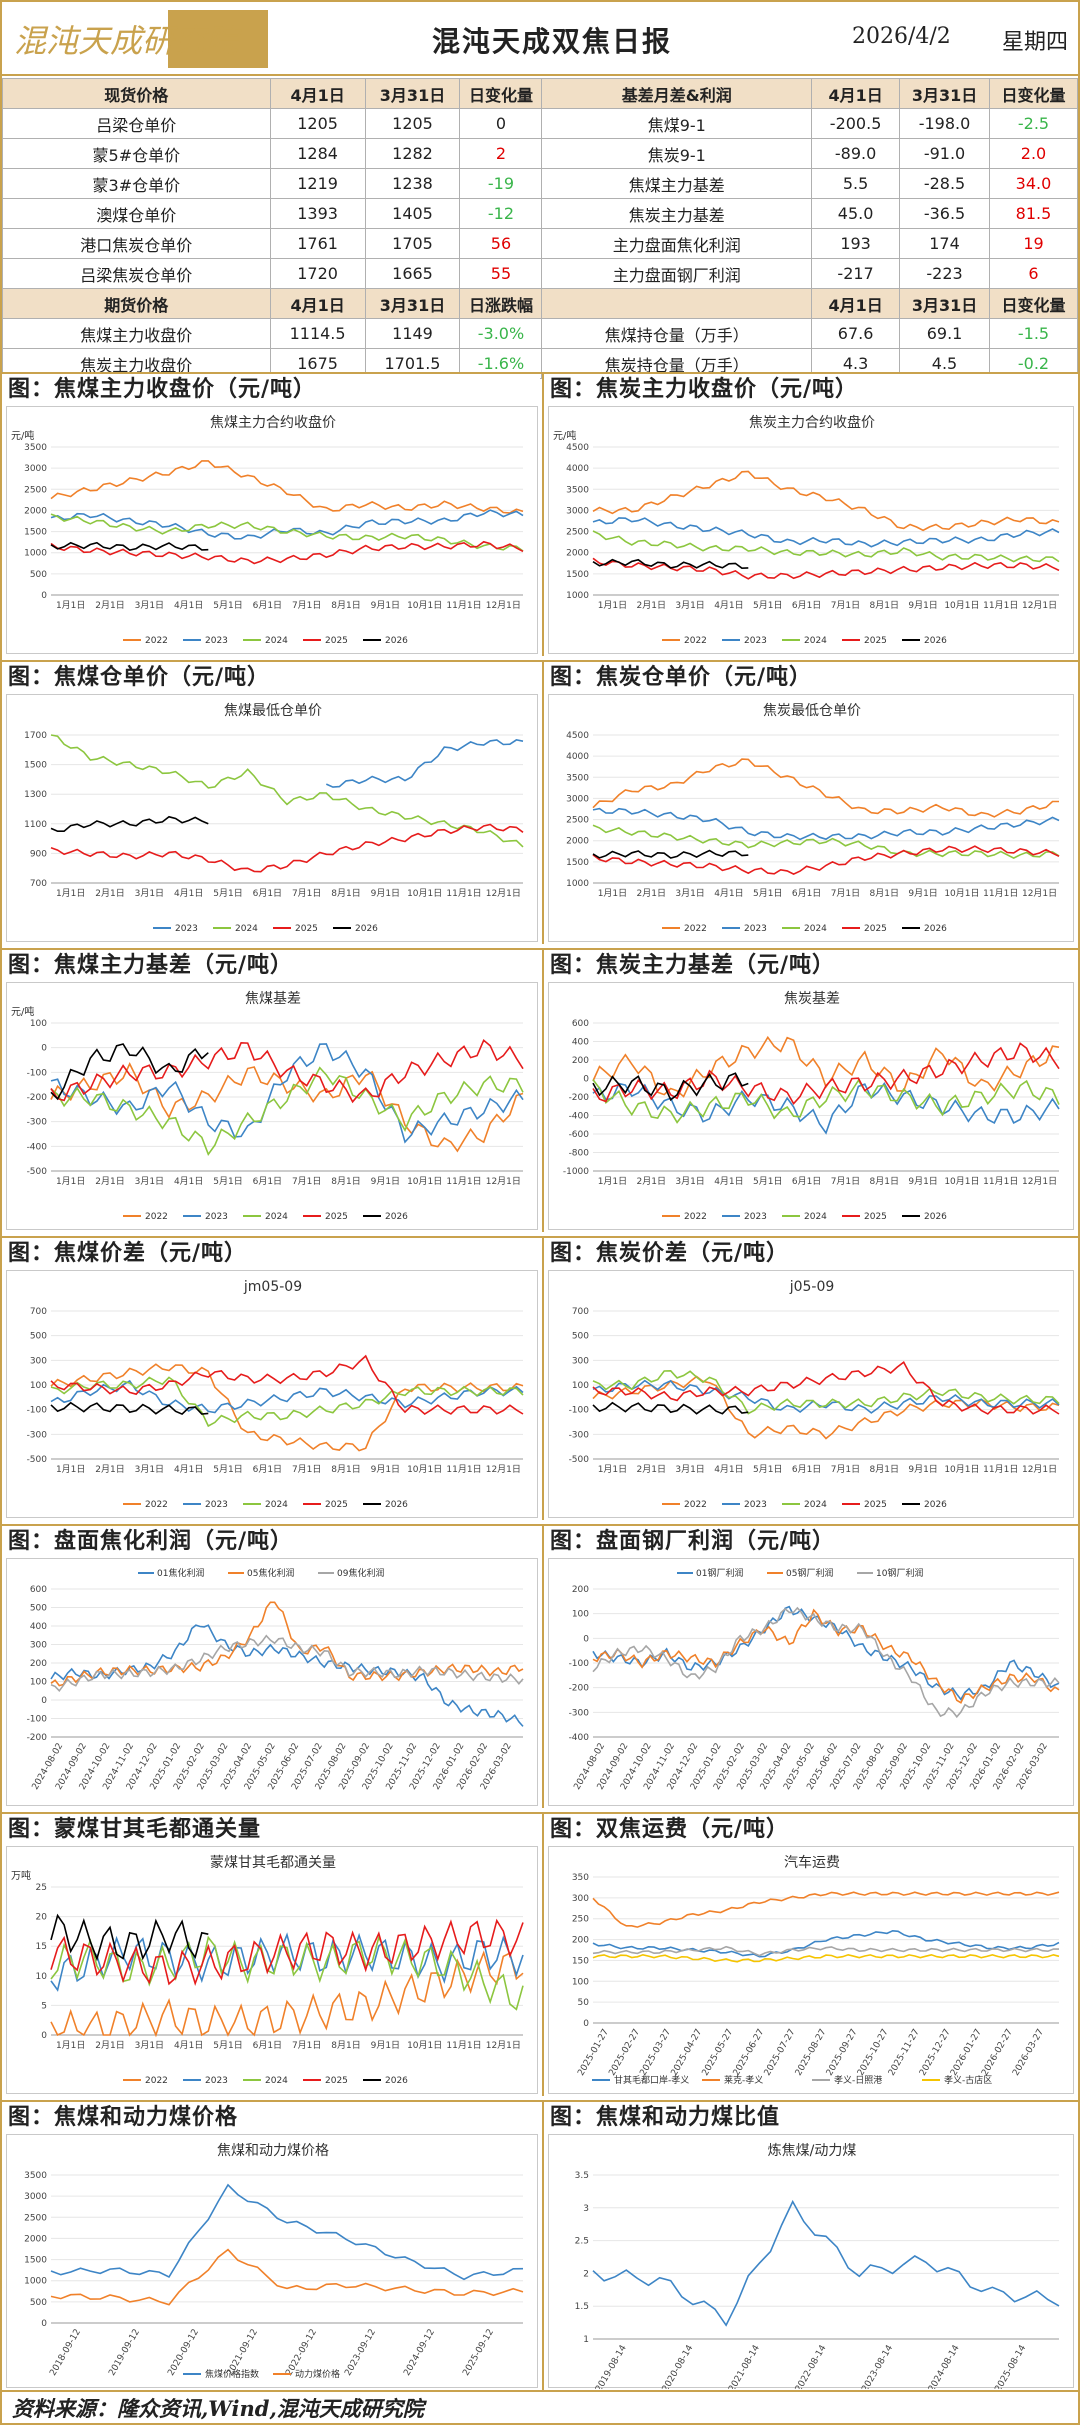 The width and height of the screenshot is (1080, 2425). Describe the element at coordinates (287, 1675) in the screenshot. I see `series-line-01焦化利润` at that location.